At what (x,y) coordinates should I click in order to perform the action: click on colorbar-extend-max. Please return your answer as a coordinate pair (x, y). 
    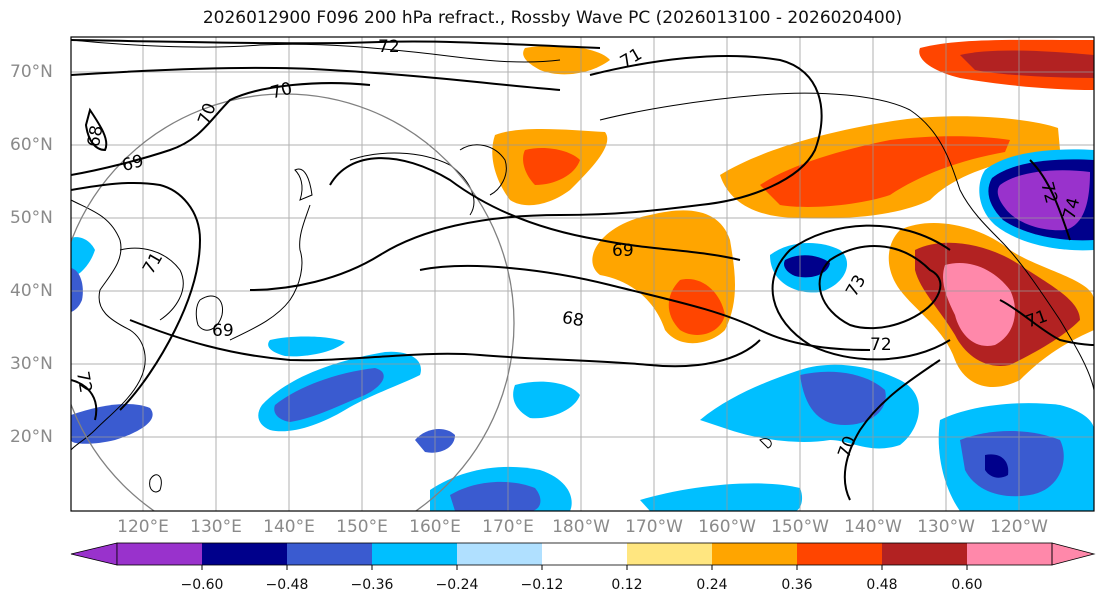
    Looking at the image, I should click on (1073, 554).